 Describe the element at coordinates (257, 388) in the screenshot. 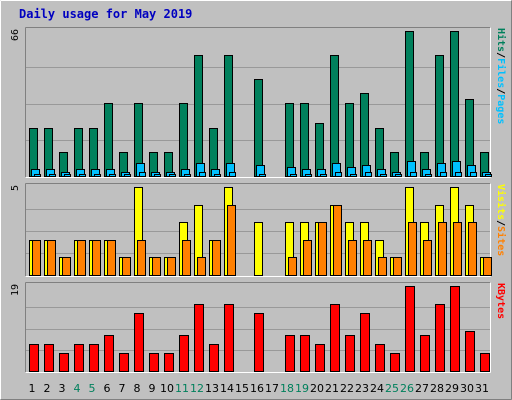

I see `x-tick-label: 16` at that location.